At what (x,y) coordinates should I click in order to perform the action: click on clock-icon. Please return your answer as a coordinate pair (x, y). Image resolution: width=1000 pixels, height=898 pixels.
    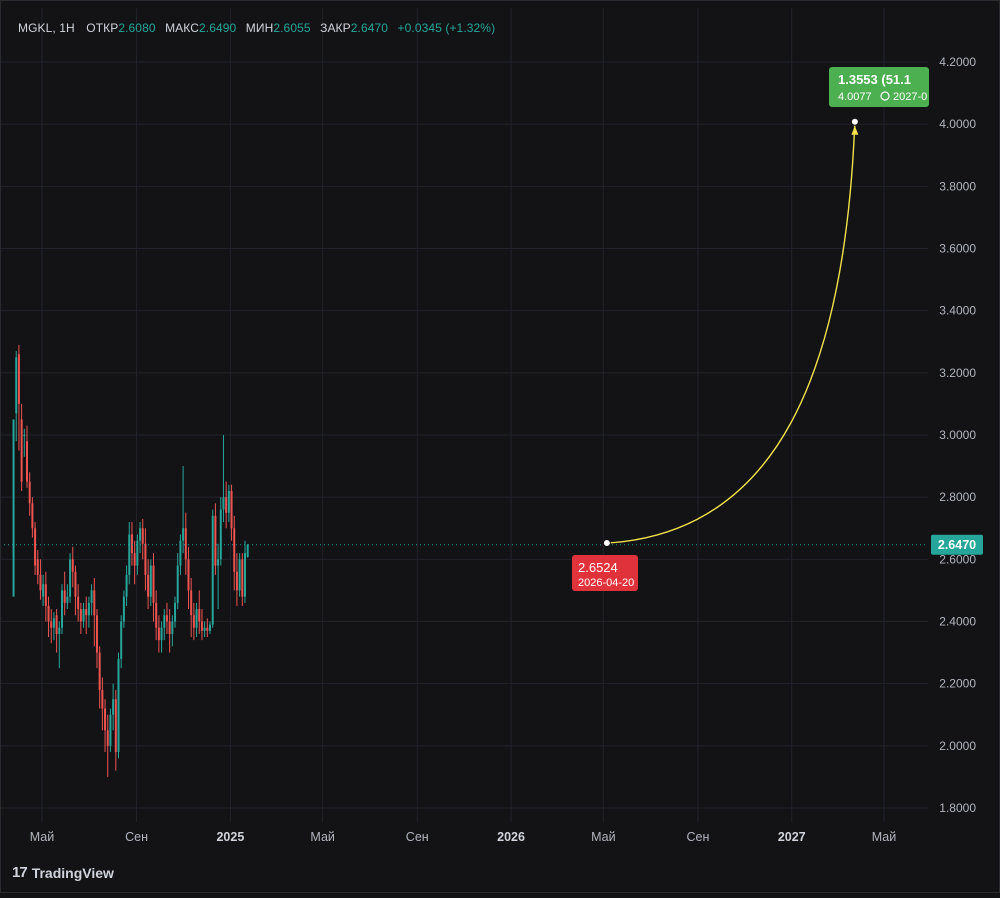
    Looking at the image, I should click on (885, 96).